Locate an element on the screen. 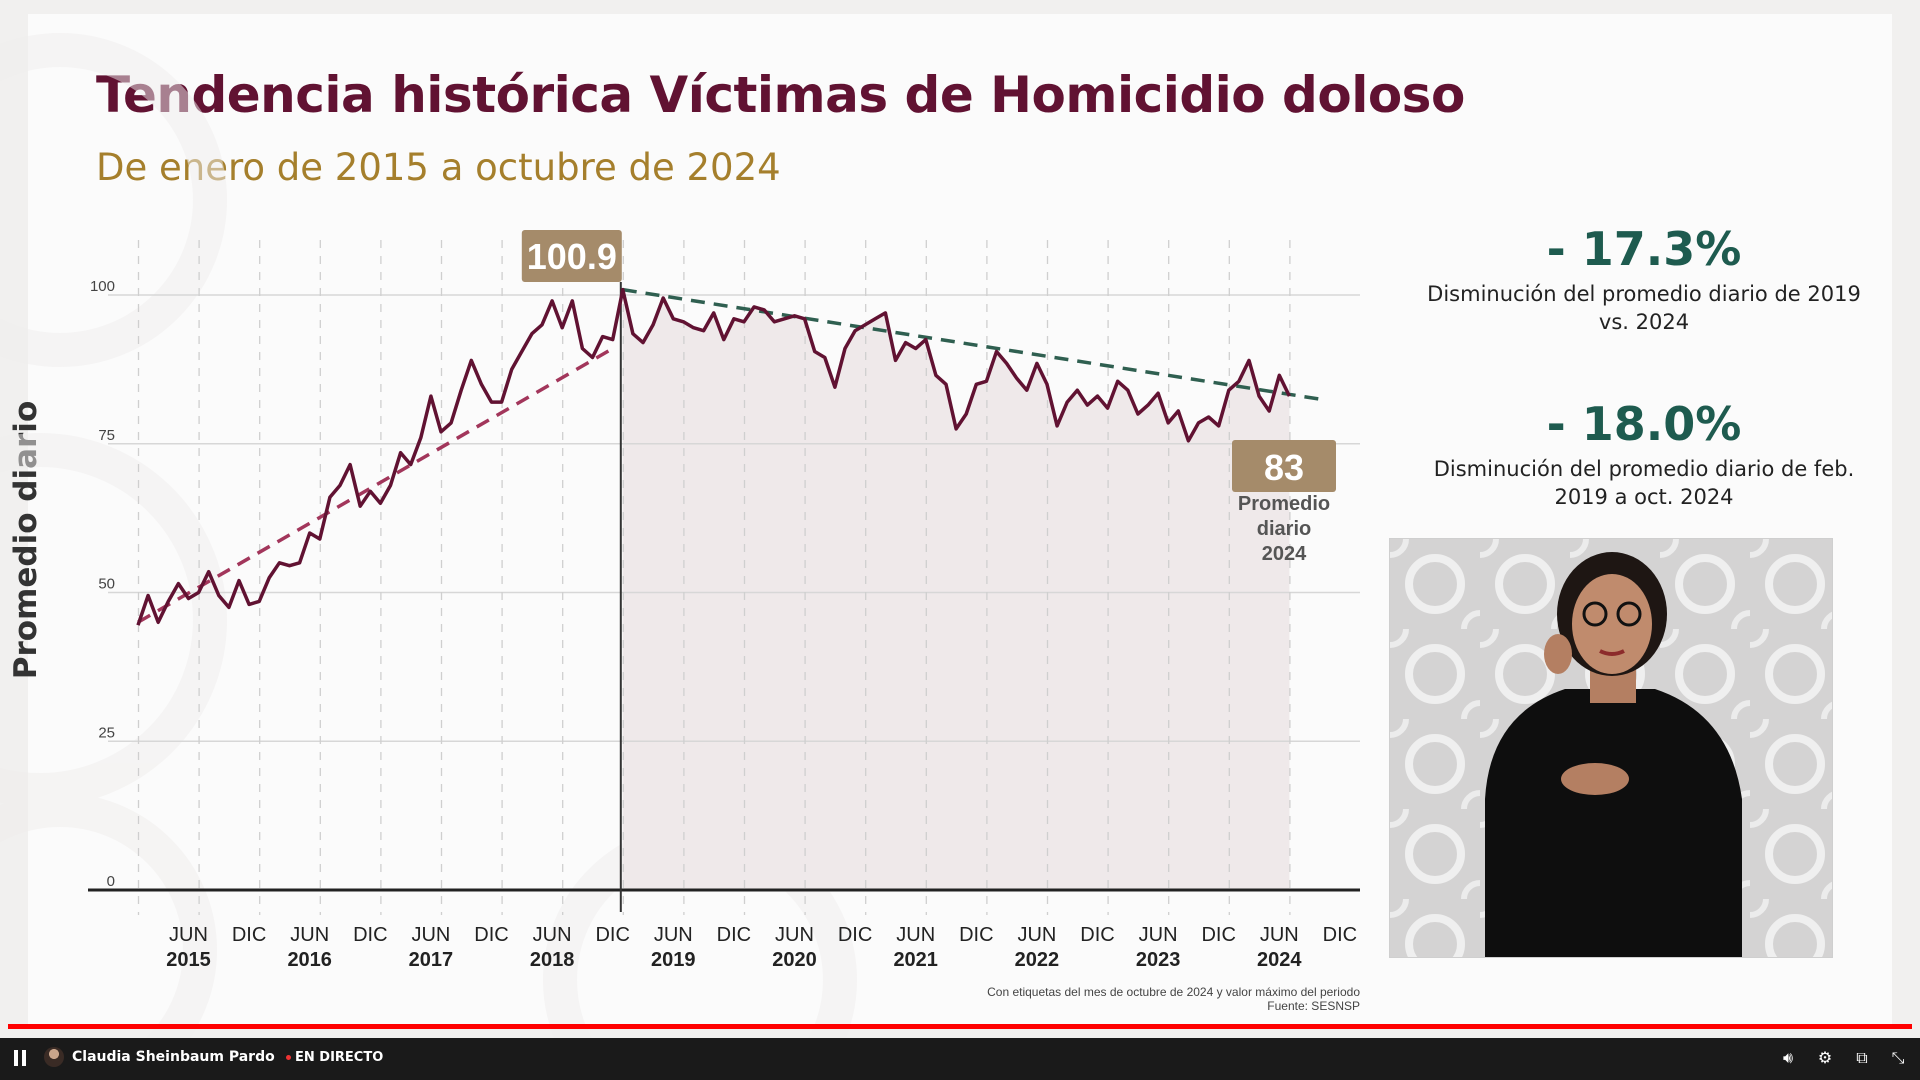 The image size is (1920, 1080). y-tick-label: 25 is located at coordinates (106, 732).